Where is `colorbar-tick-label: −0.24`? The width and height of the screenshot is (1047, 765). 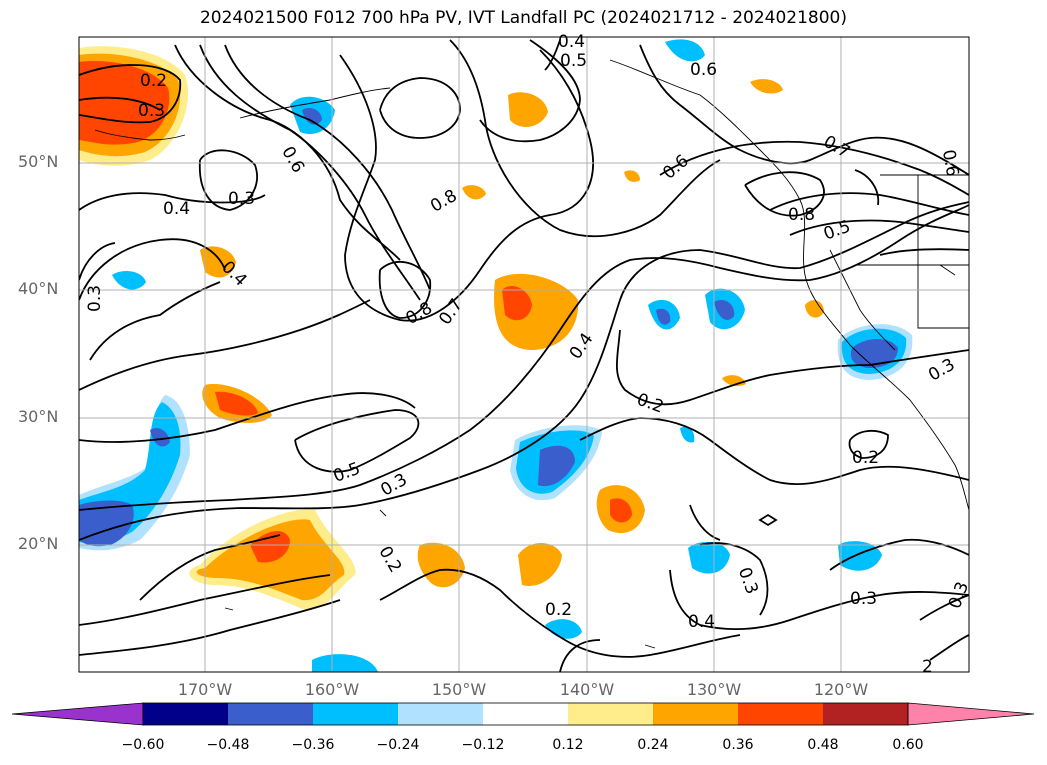 colorbar-tick-label: −0.24 is located at coordinates (398, 745).